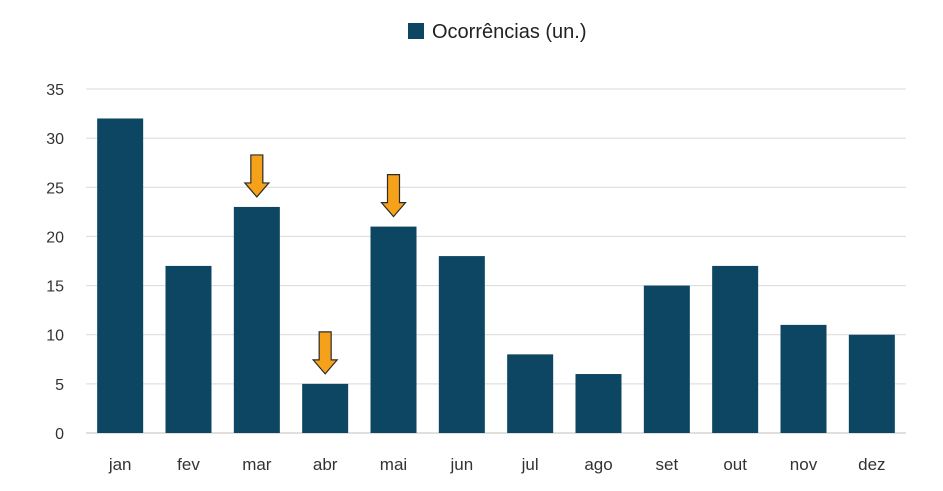 The height and width of the screenshot is (491, 943). Describe the element at coordinates (325, 408) in the screenshot. I see `bar-abr` at that location.